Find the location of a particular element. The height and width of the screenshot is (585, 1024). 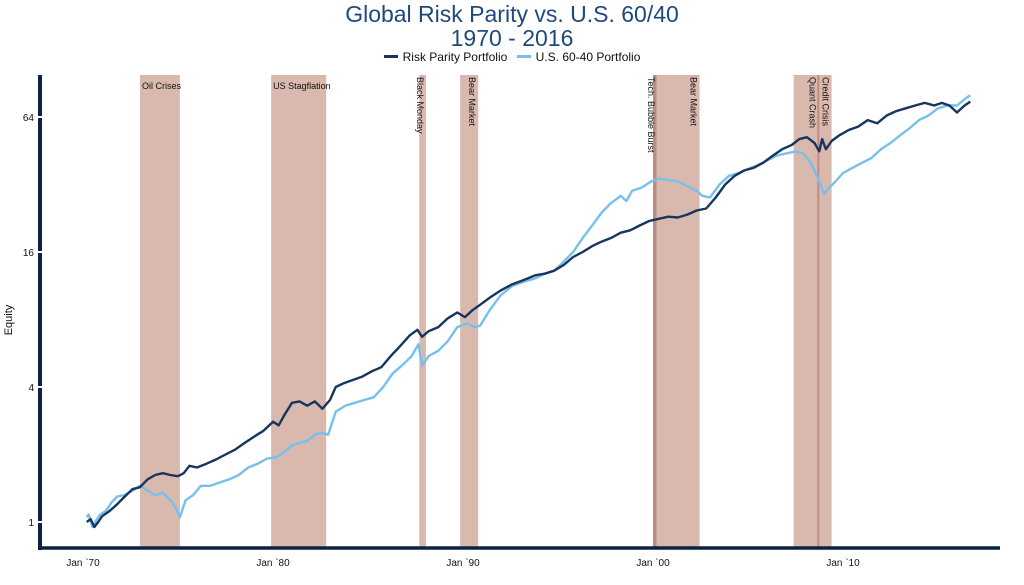

legend-swatch-sixty-forty is located at coordinates (523, 56).